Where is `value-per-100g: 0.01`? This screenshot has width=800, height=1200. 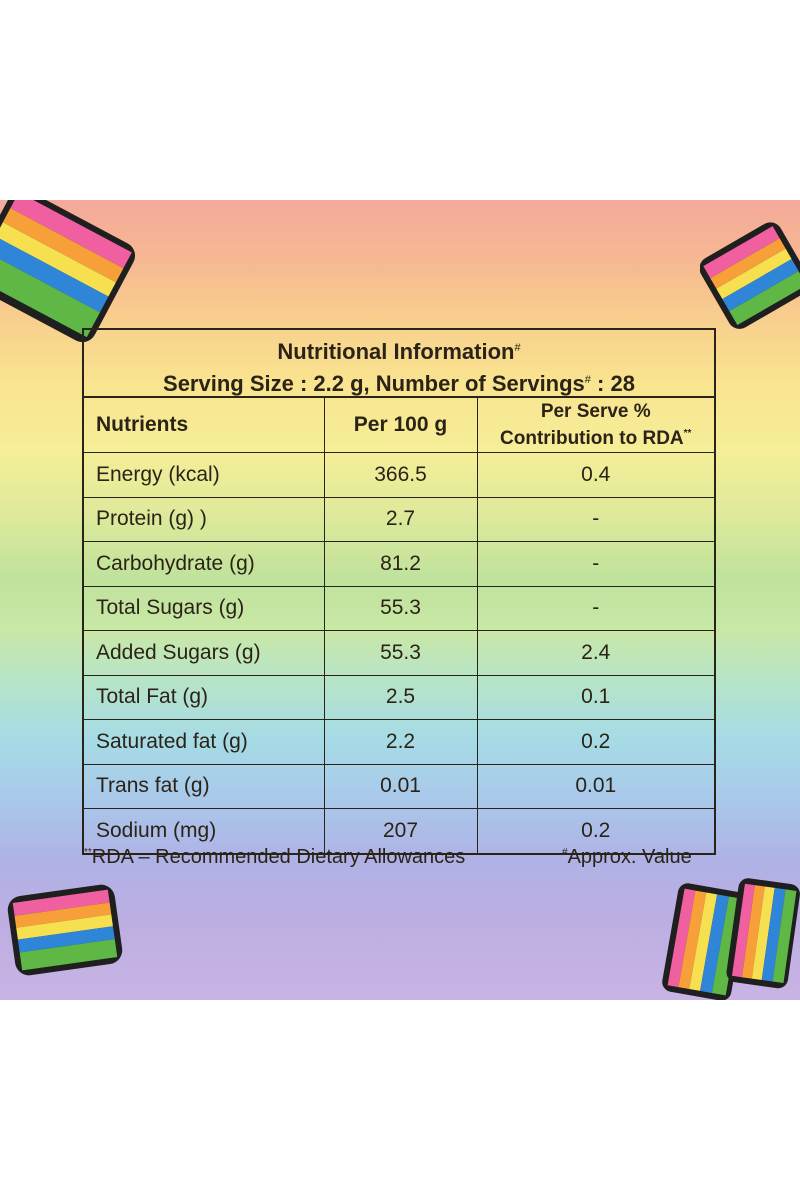 value-per-100g: 0.01 is located at coordinates (400, 786).